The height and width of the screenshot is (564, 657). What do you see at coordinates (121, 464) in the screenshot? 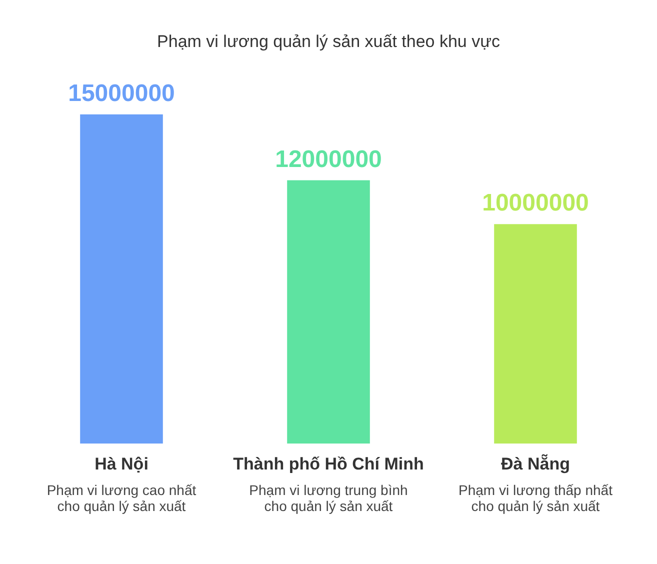
I see `x-tick-label: Hà Nội` at bounding box center [121, 464].